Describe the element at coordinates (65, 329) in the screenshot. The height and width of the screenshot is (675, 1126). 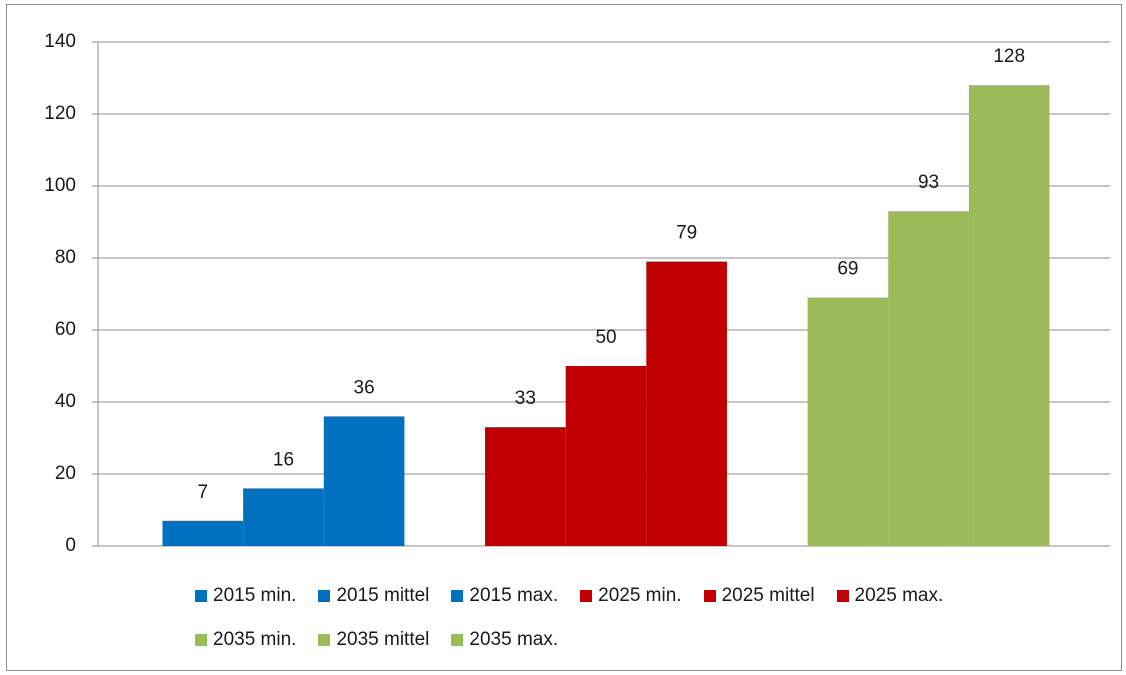
I see `y-tick-label: 60` at that location.